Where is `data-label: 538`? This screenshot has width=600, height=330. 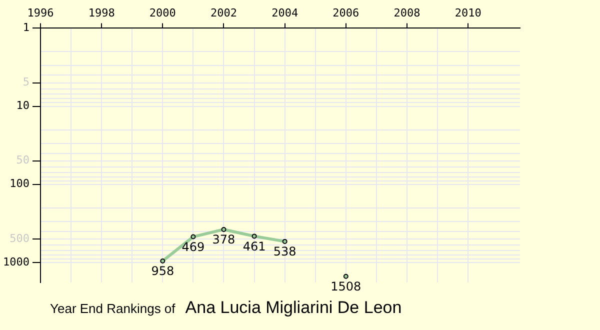
data-label: 538 is located at coordinates (284, 251).